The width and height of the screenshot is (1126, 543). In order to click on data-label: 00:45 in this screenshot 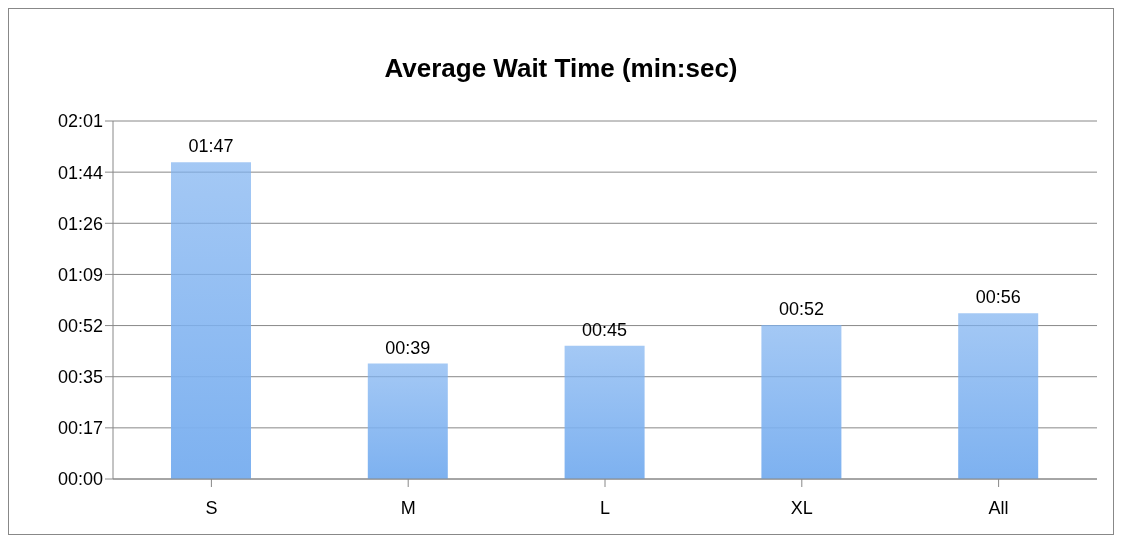, I will do `click(605, 329)`.